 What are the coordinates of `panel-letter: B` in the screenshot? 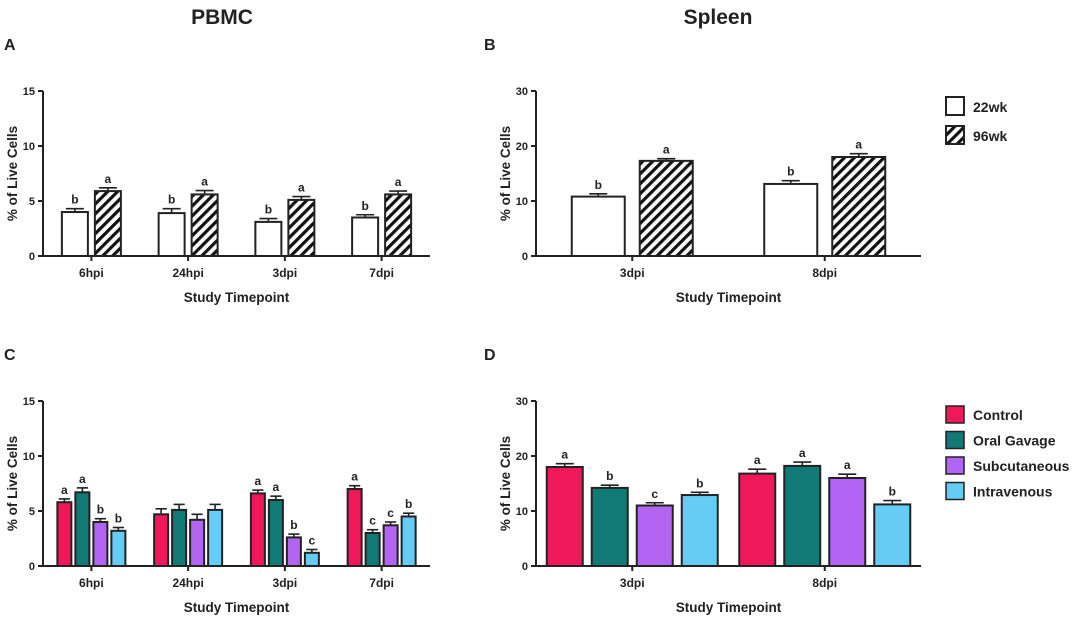 It's located at (490, 45).